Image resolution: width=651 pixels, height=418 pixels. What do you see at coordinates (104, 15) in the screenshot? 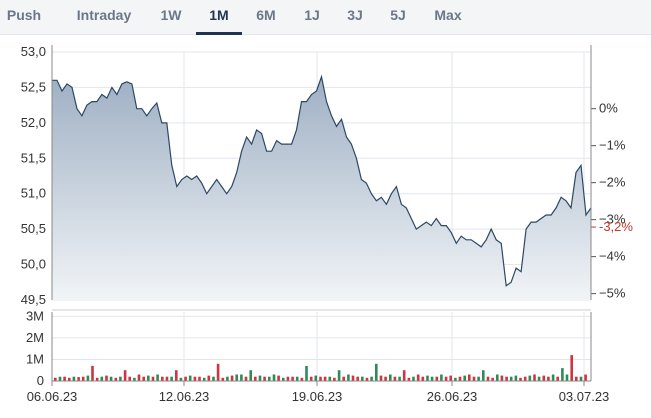
I see `tab-intraday: Intraday` at bounding box center [104, 15].